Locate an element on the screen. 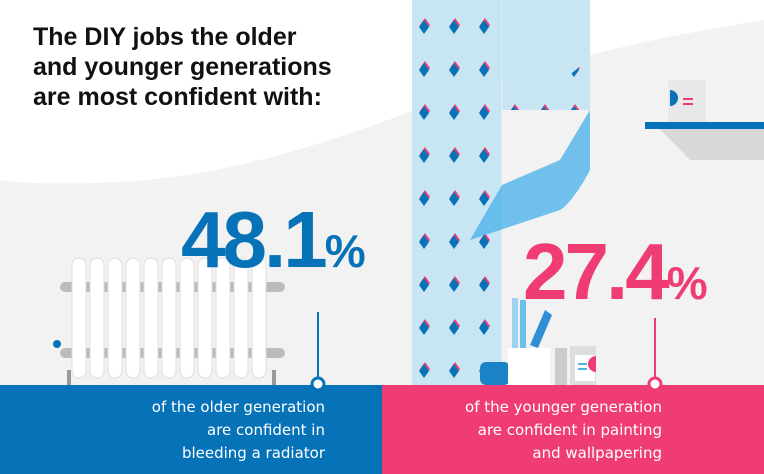 The width and height of the screenshot is (764, 474). younger-value: 27.4 is located at coordinates (596, 271).